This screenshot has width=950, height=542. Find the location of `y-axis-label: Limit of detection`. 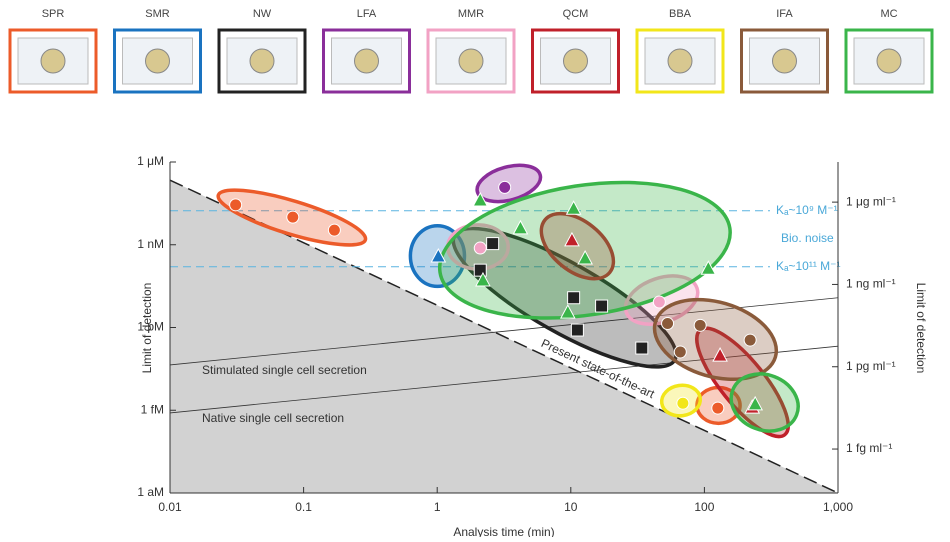

y-axis-label: Limit of detection is located at coordinates (147, 328).